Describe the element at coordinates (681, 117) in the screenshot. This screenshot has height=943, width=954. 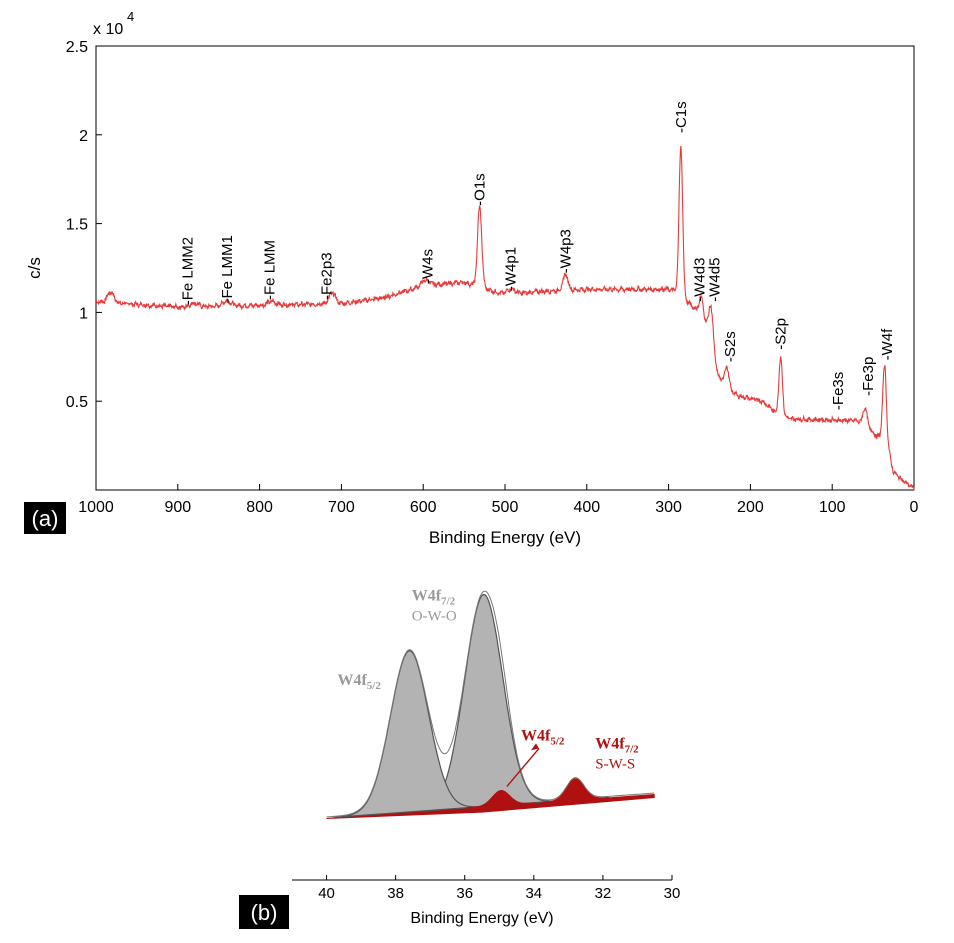
I see `peak-label: -C1s` at that location.